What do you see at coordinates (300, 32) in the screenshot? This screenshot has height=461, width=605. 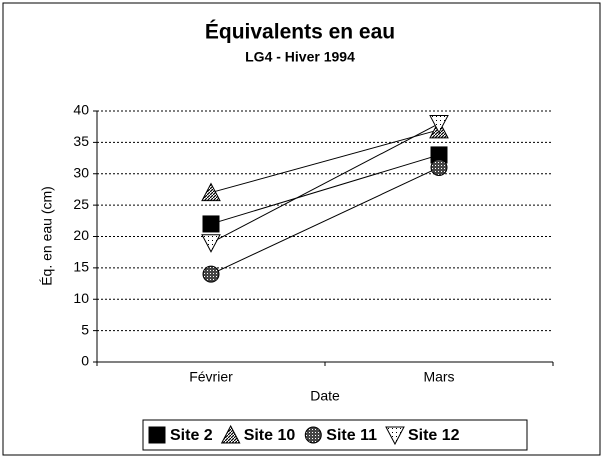 I see `chart-title: Équivalents en eau` at bounding box center [300, 32].